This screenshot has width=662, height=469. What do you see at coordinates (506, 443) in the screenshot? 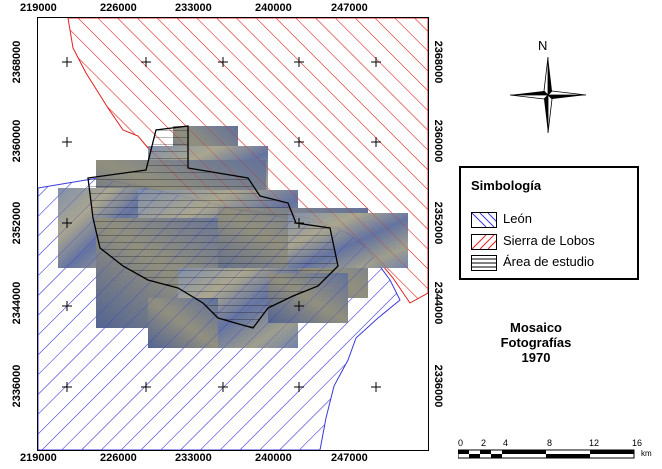
I see `scale-label-4: 4` at bounding box center [506, 443].